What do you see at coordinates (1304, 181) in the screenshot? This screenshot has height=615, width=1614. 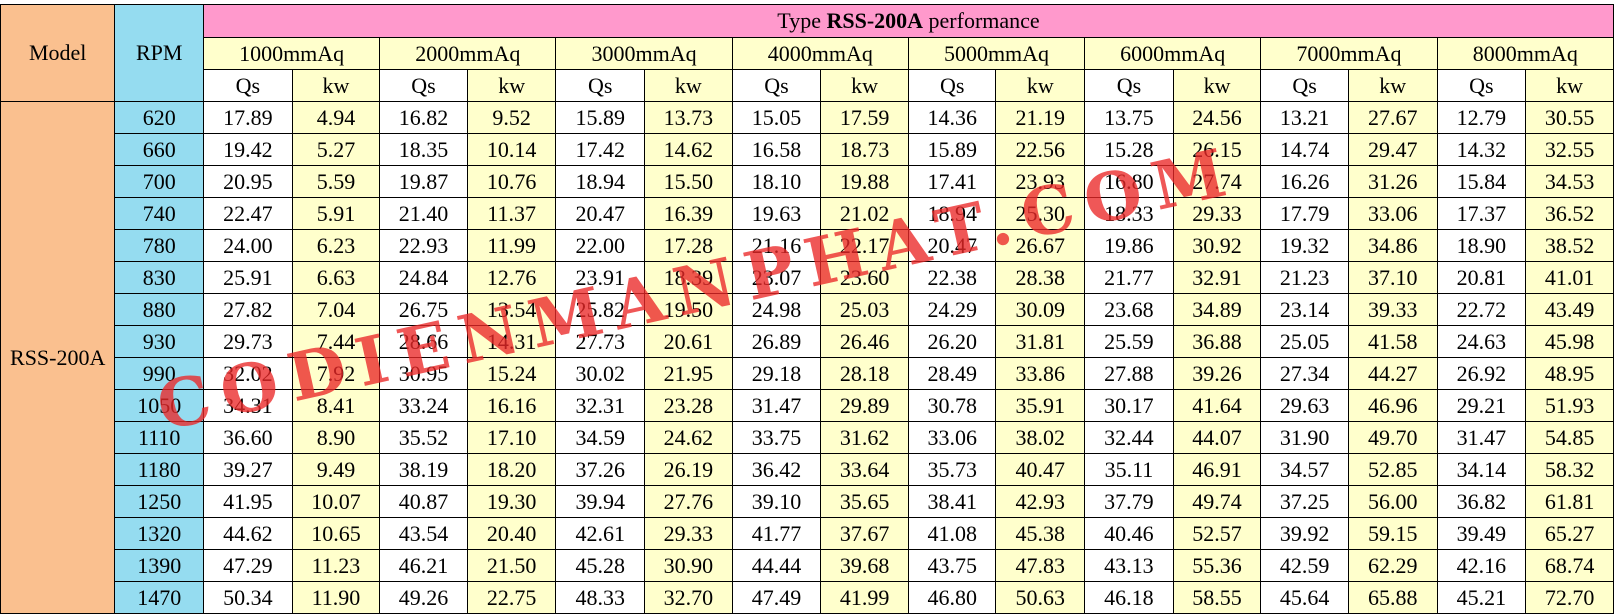 I see `qs-cell: 16.26` at bounding box center [1304, 181].